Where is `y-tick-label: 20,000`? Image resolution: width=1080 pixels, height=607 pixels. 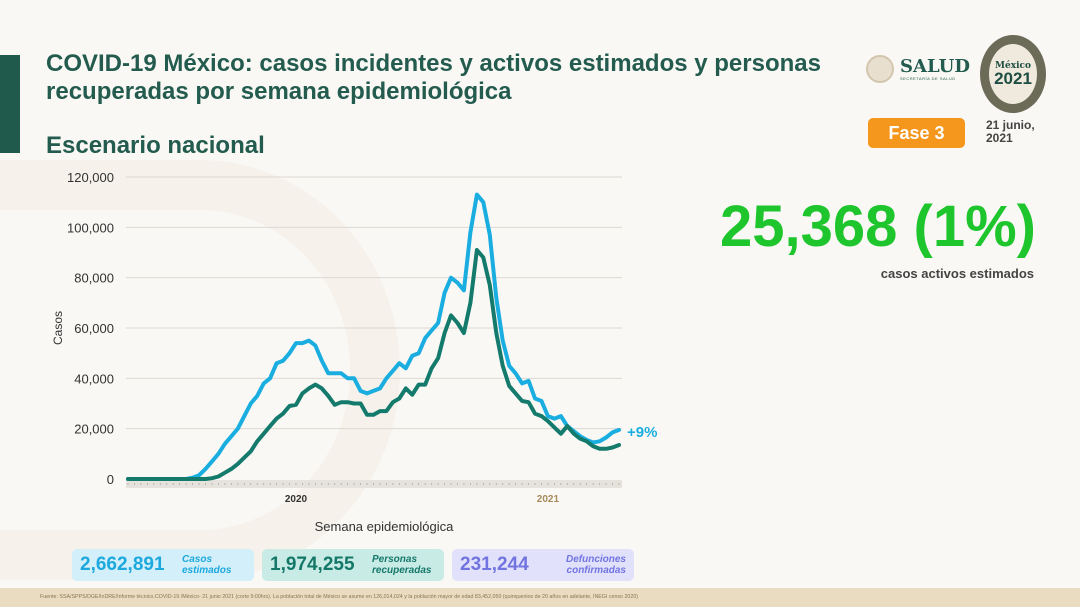 y-tick-label: 20,000 is located at coordinates (94, 429).